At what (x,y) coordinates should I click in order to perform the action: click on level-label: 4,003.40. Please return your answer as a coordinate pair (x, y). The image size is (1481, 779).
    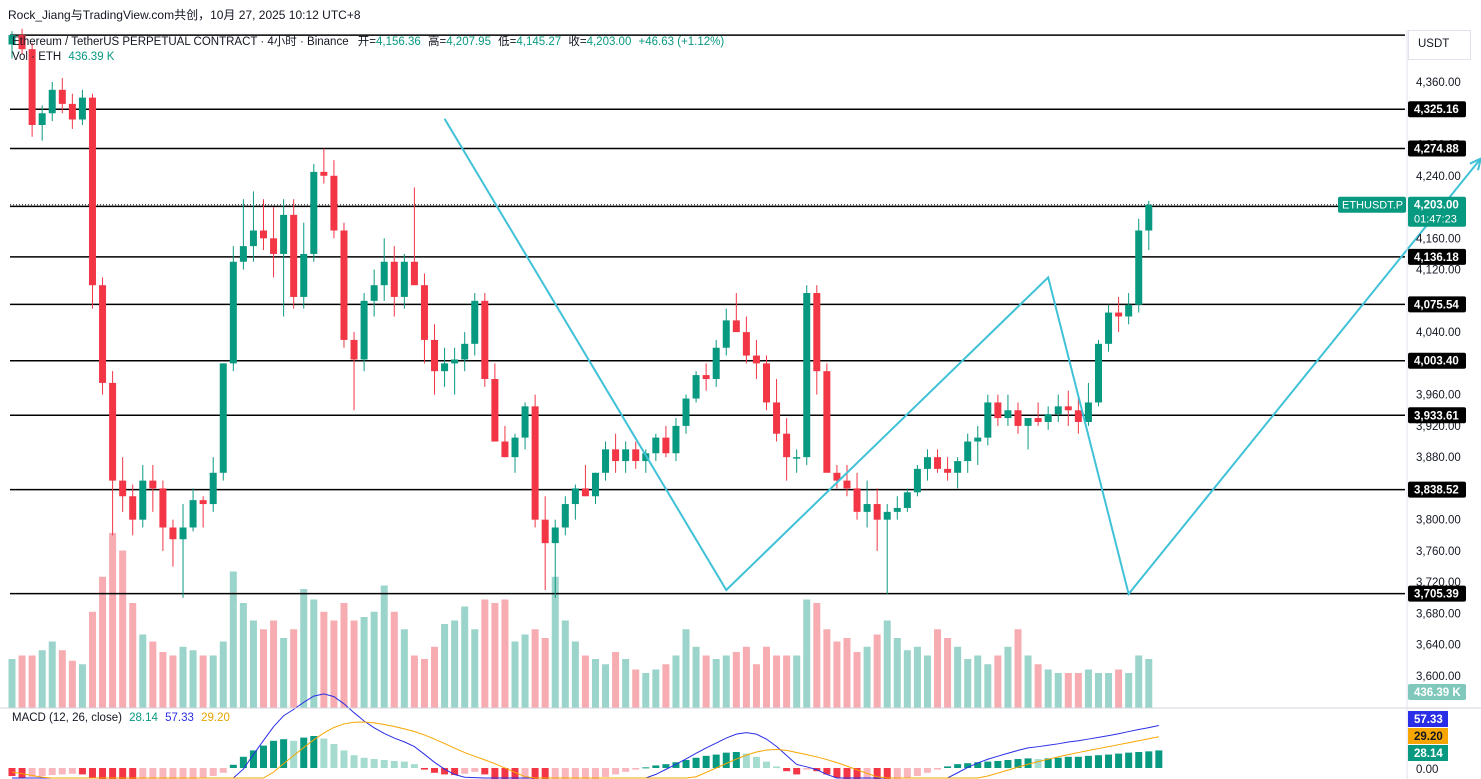
    Looking at the image, I should click on (1436, 362).